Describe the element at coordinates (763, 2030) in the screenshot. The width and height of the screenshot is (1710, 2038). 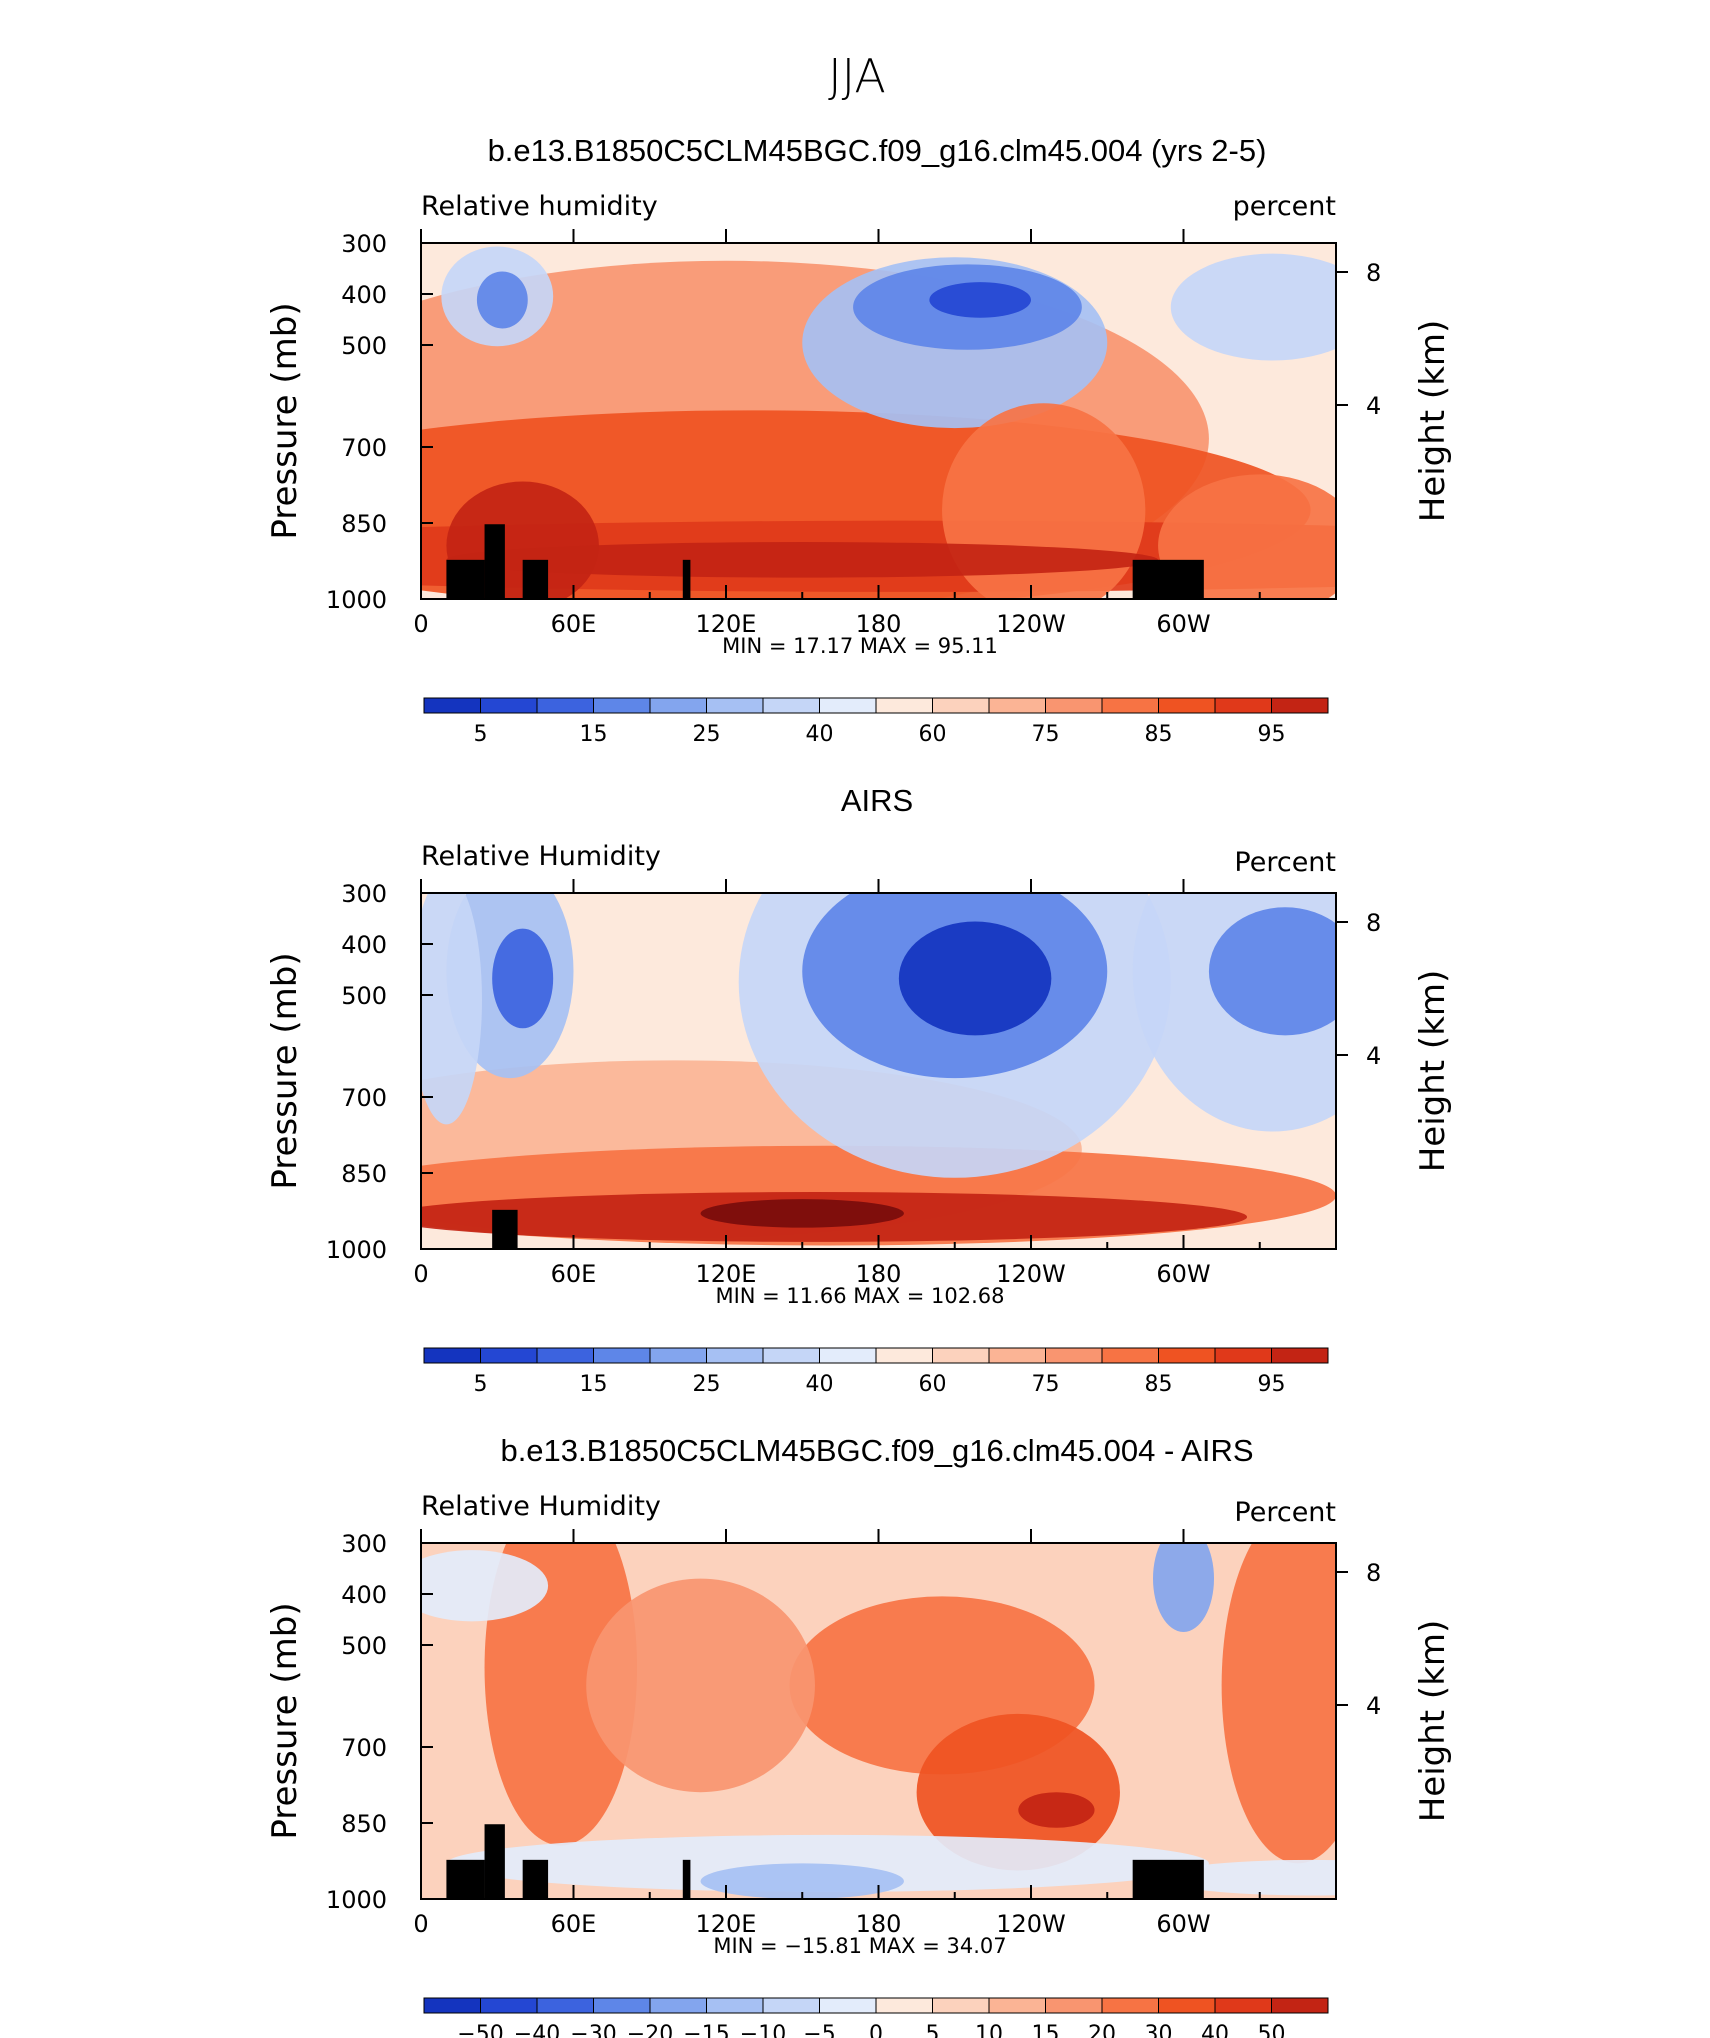
I see `colorbar-label: −10` at that location.